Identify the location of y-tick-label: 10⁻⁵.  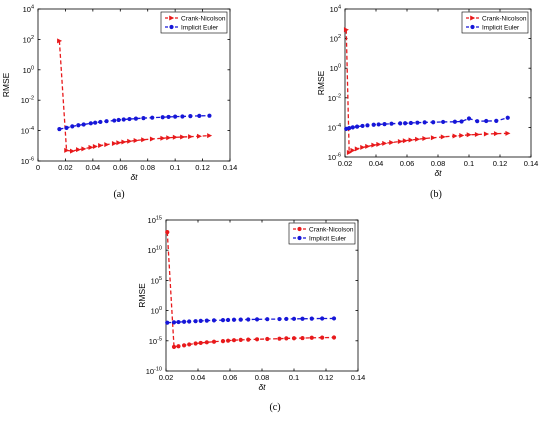
(155, 341).